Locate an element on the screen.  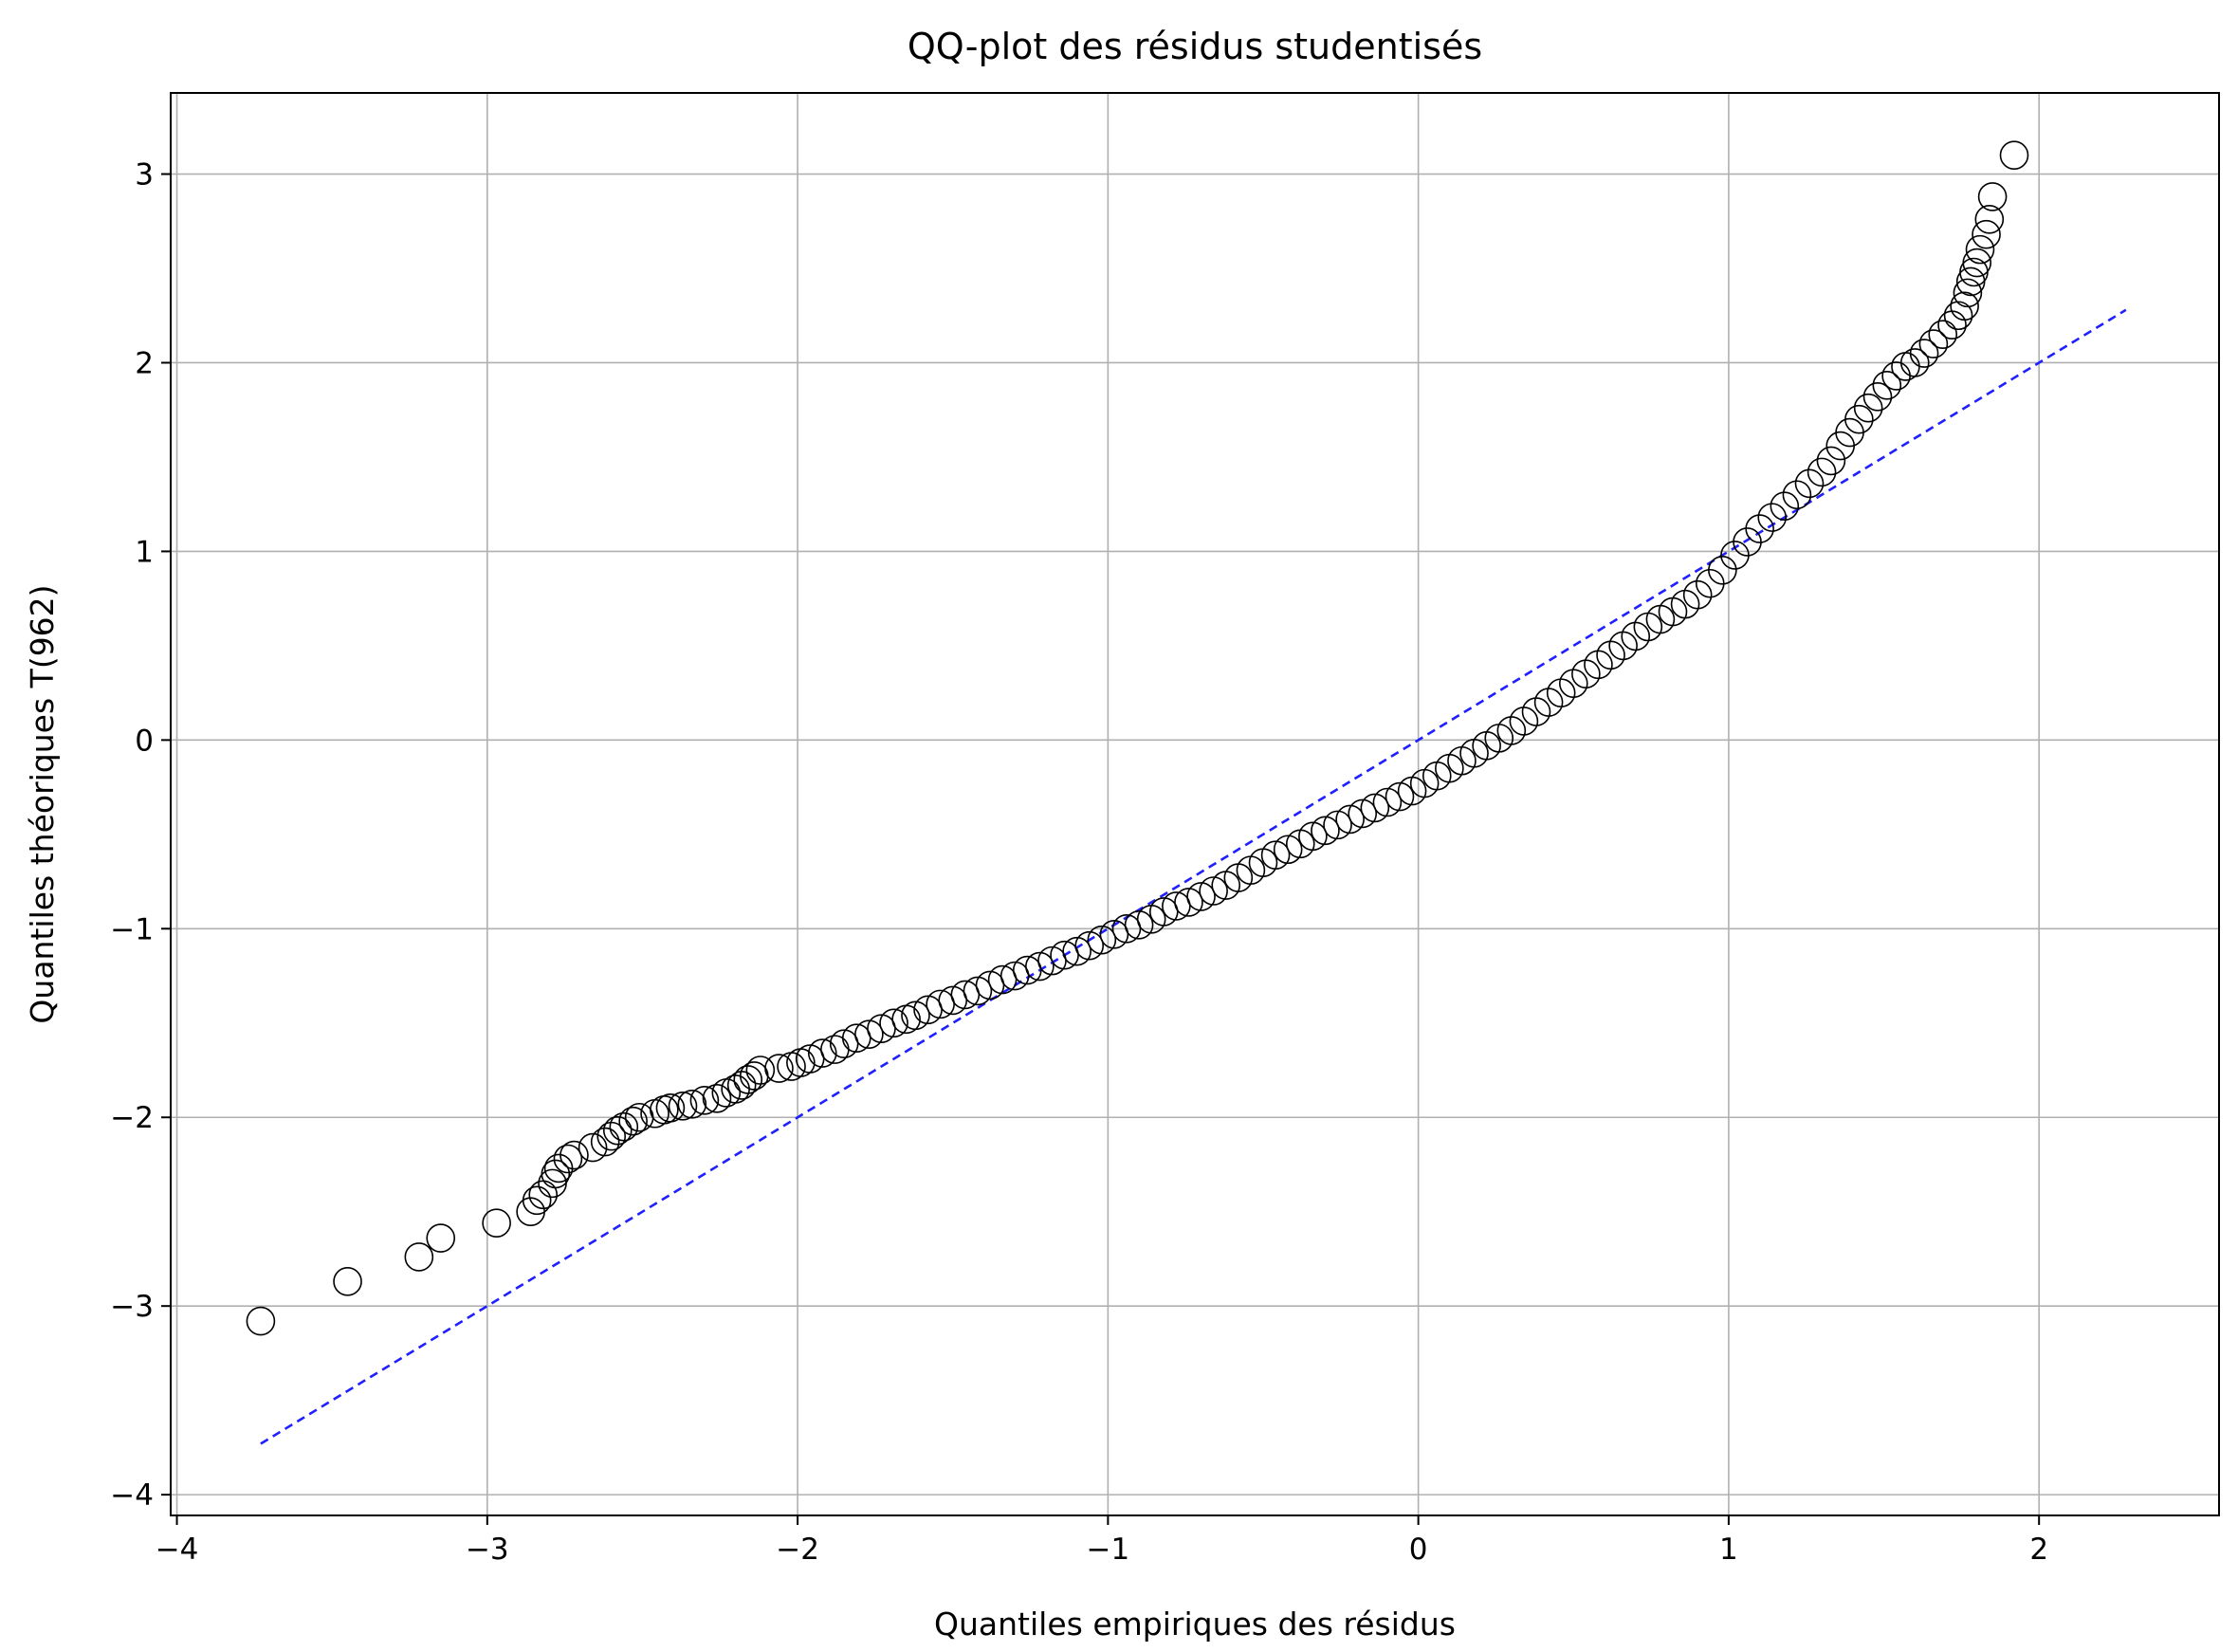
y-axis-ticks: −4 −3 −2 −1 0 1 2 3 is located at coordinates (140, 835).